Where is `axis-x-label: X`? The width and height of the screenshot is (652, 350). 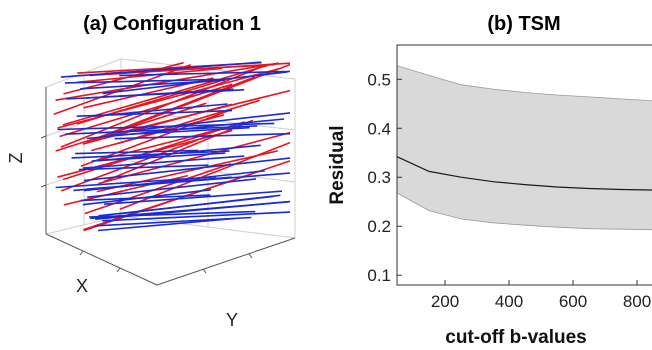
axis-x-label: X is located at coordinates (82, 286).